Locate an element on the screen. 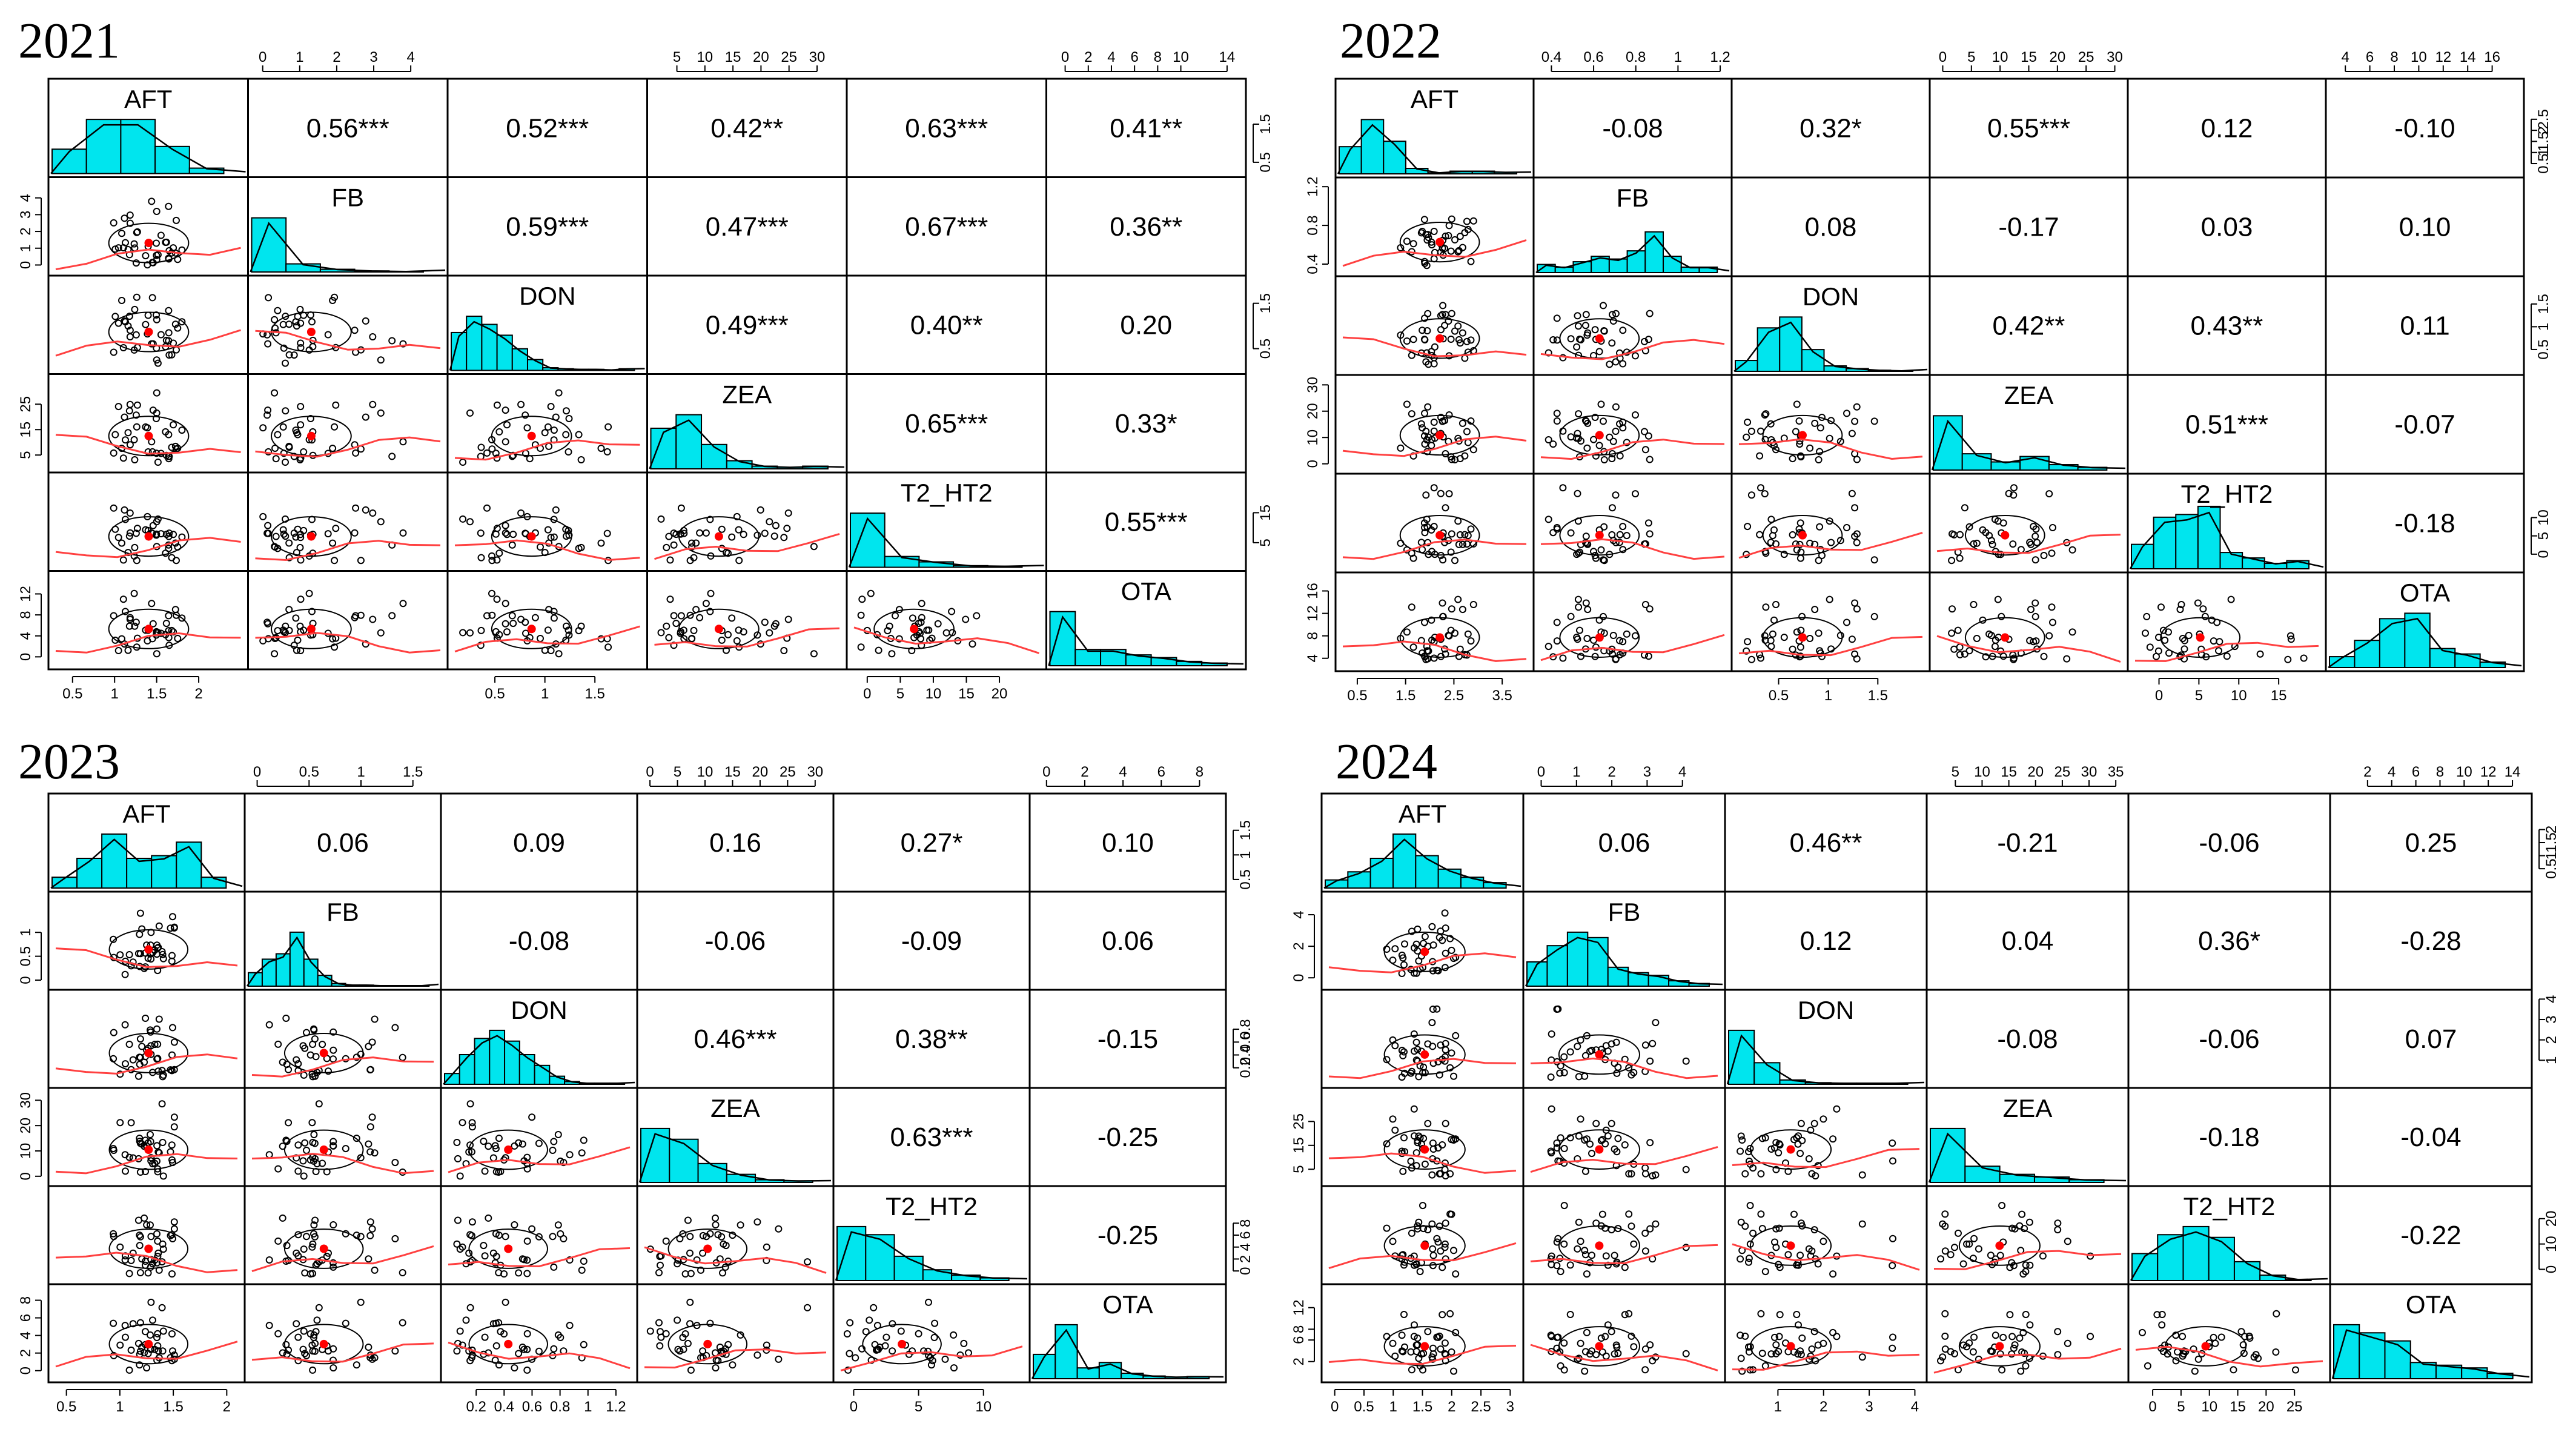  bottom-tick-label: 5 is located at coordinates (918, 1407).